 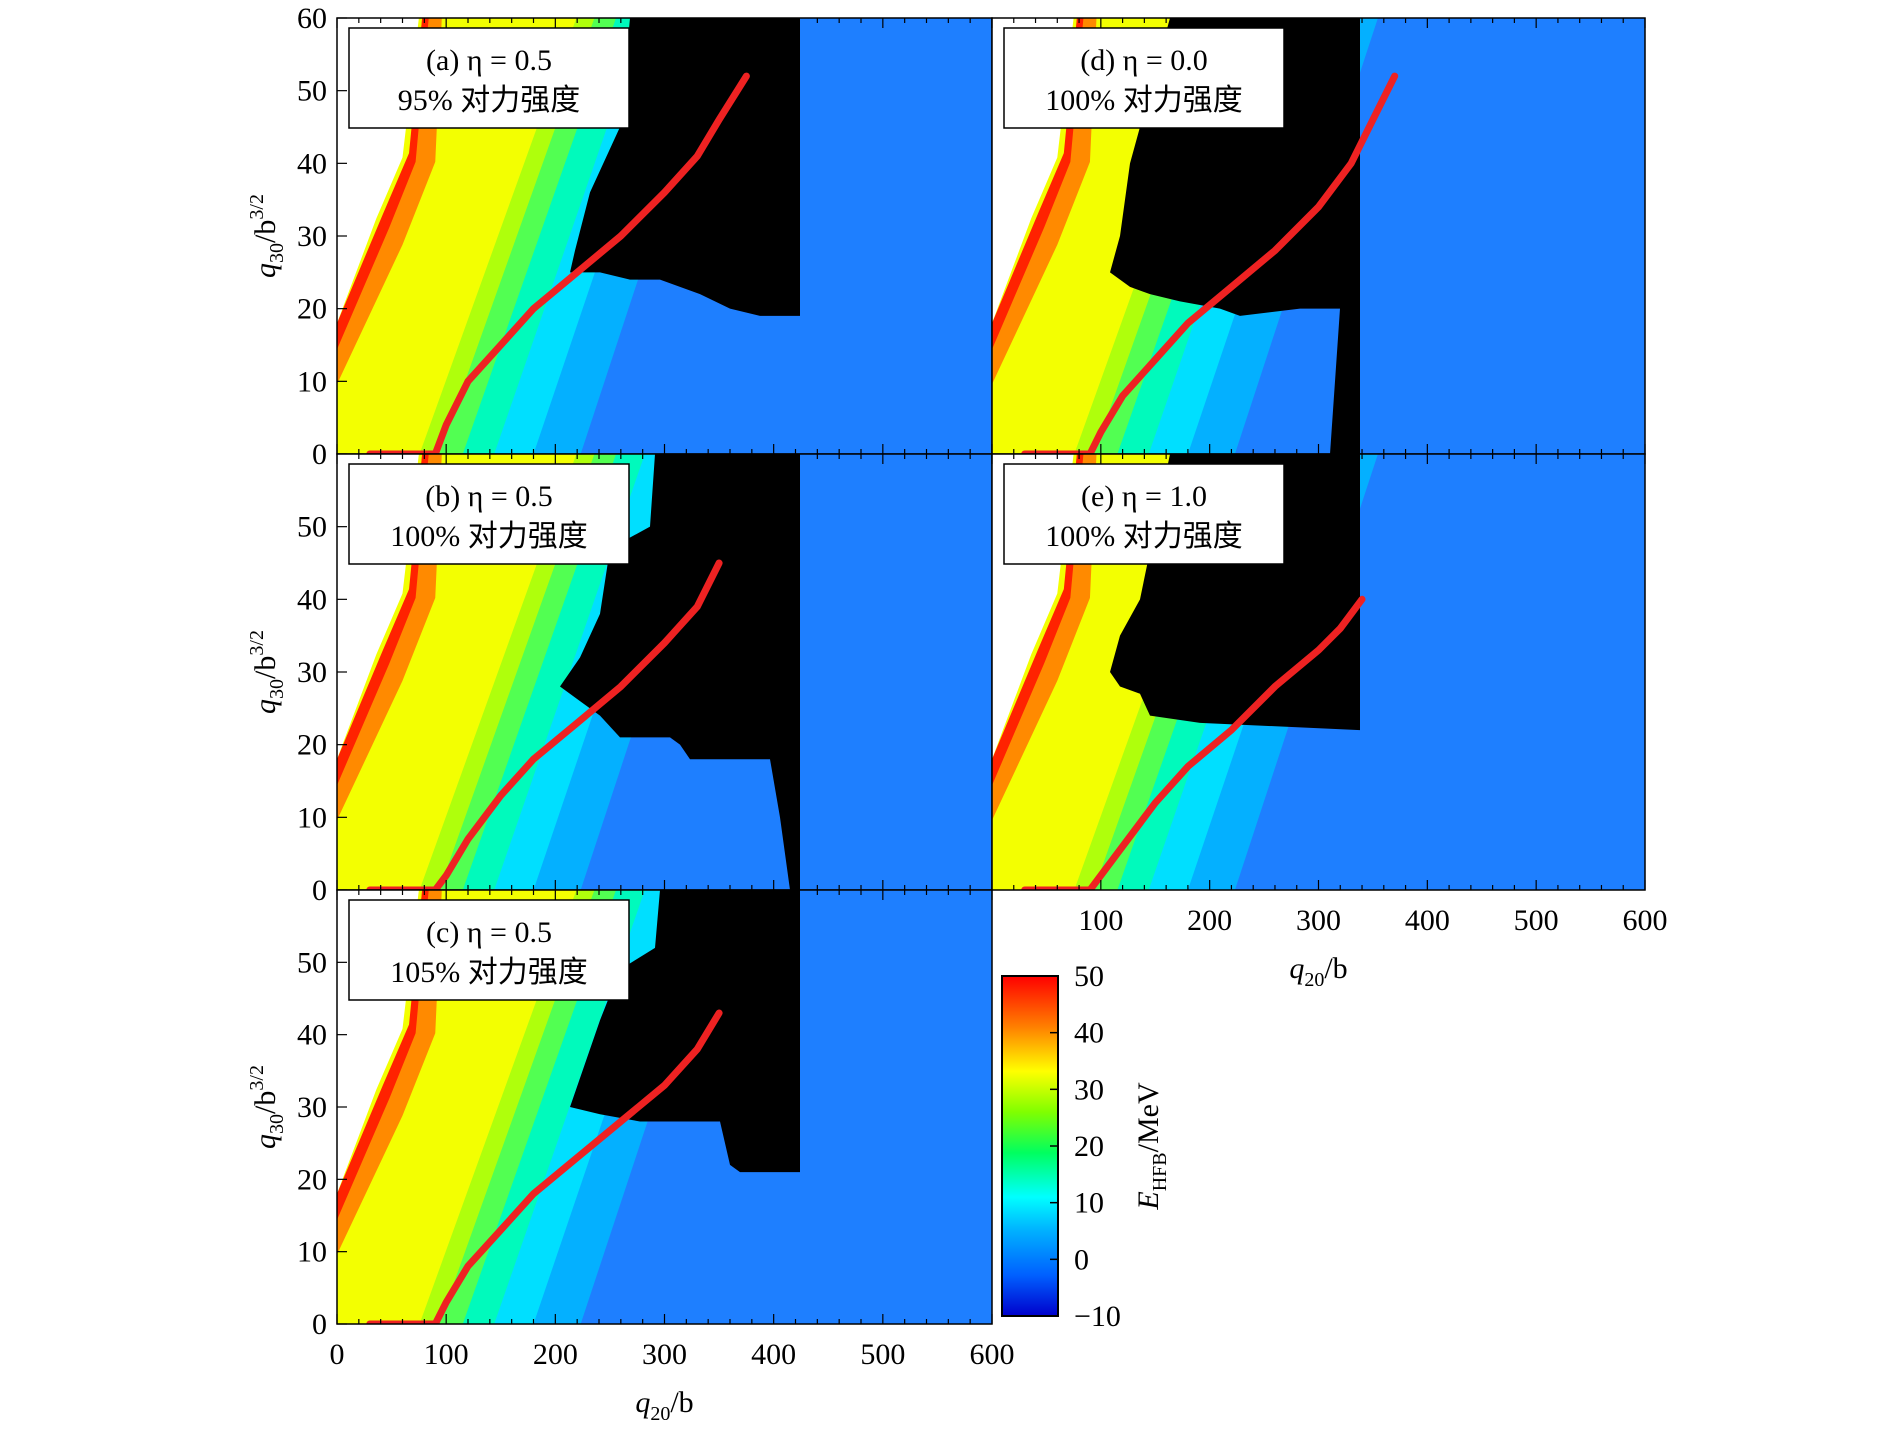 What do you see at coordinates (1097, 1316) in the screenshot?
I see `colorbar-tick-label: −10` at bounding box center [1097, 1316].